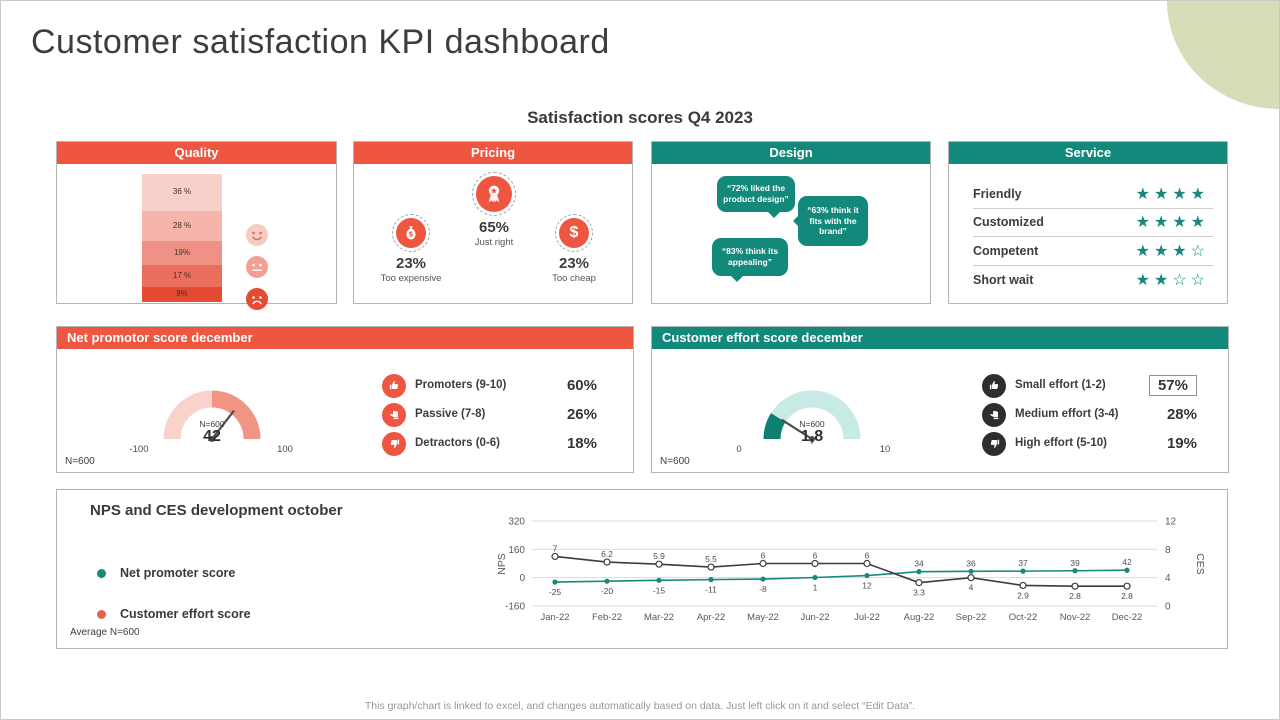 This screenshot has width=1280, height=720. I want to click on svg-text: -8, so click(763, 589).